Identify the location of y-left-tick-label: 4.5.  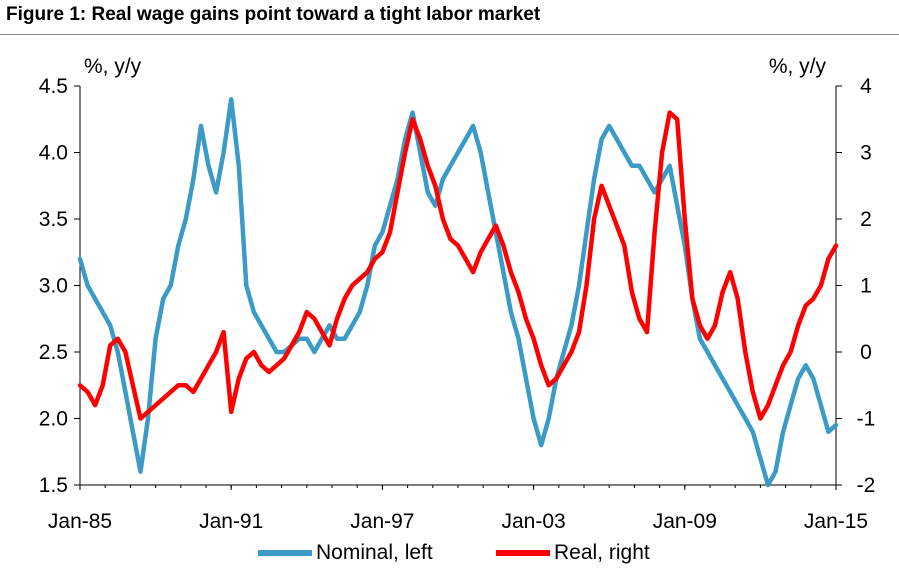
(53, 86).